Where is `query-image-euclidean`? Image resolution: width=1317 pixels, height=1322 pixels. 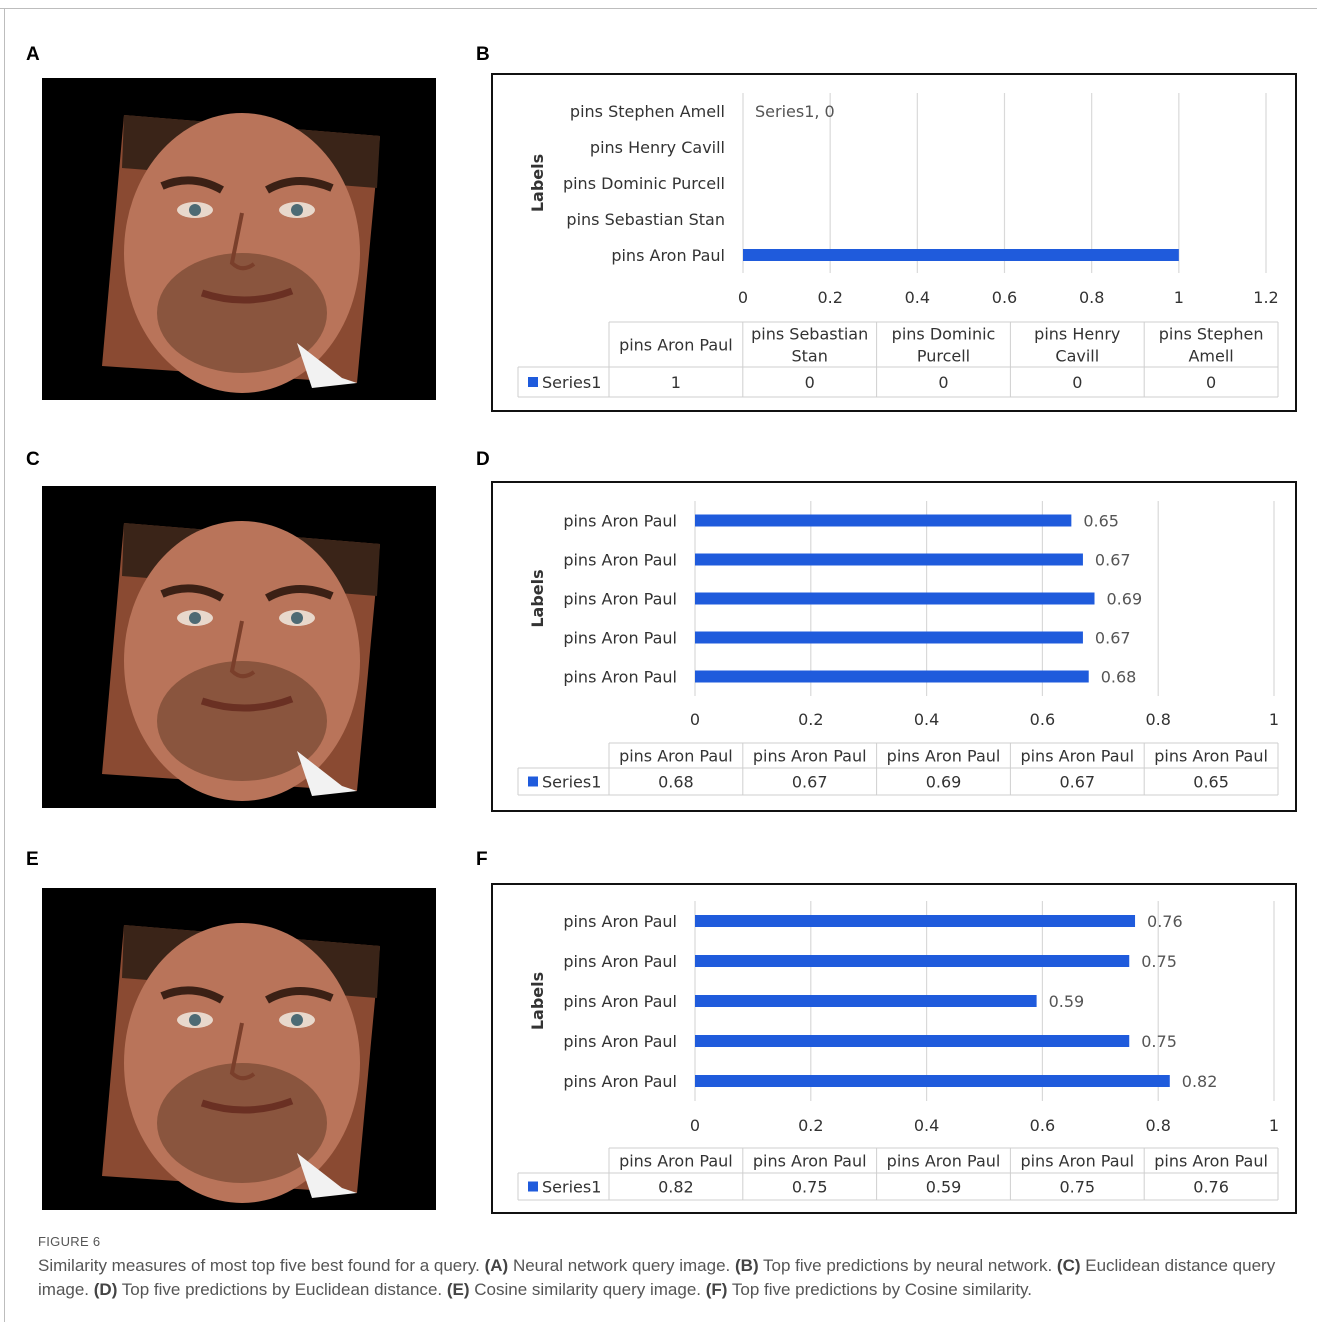 query-image-euclidean is located at coordinates (239, 647).